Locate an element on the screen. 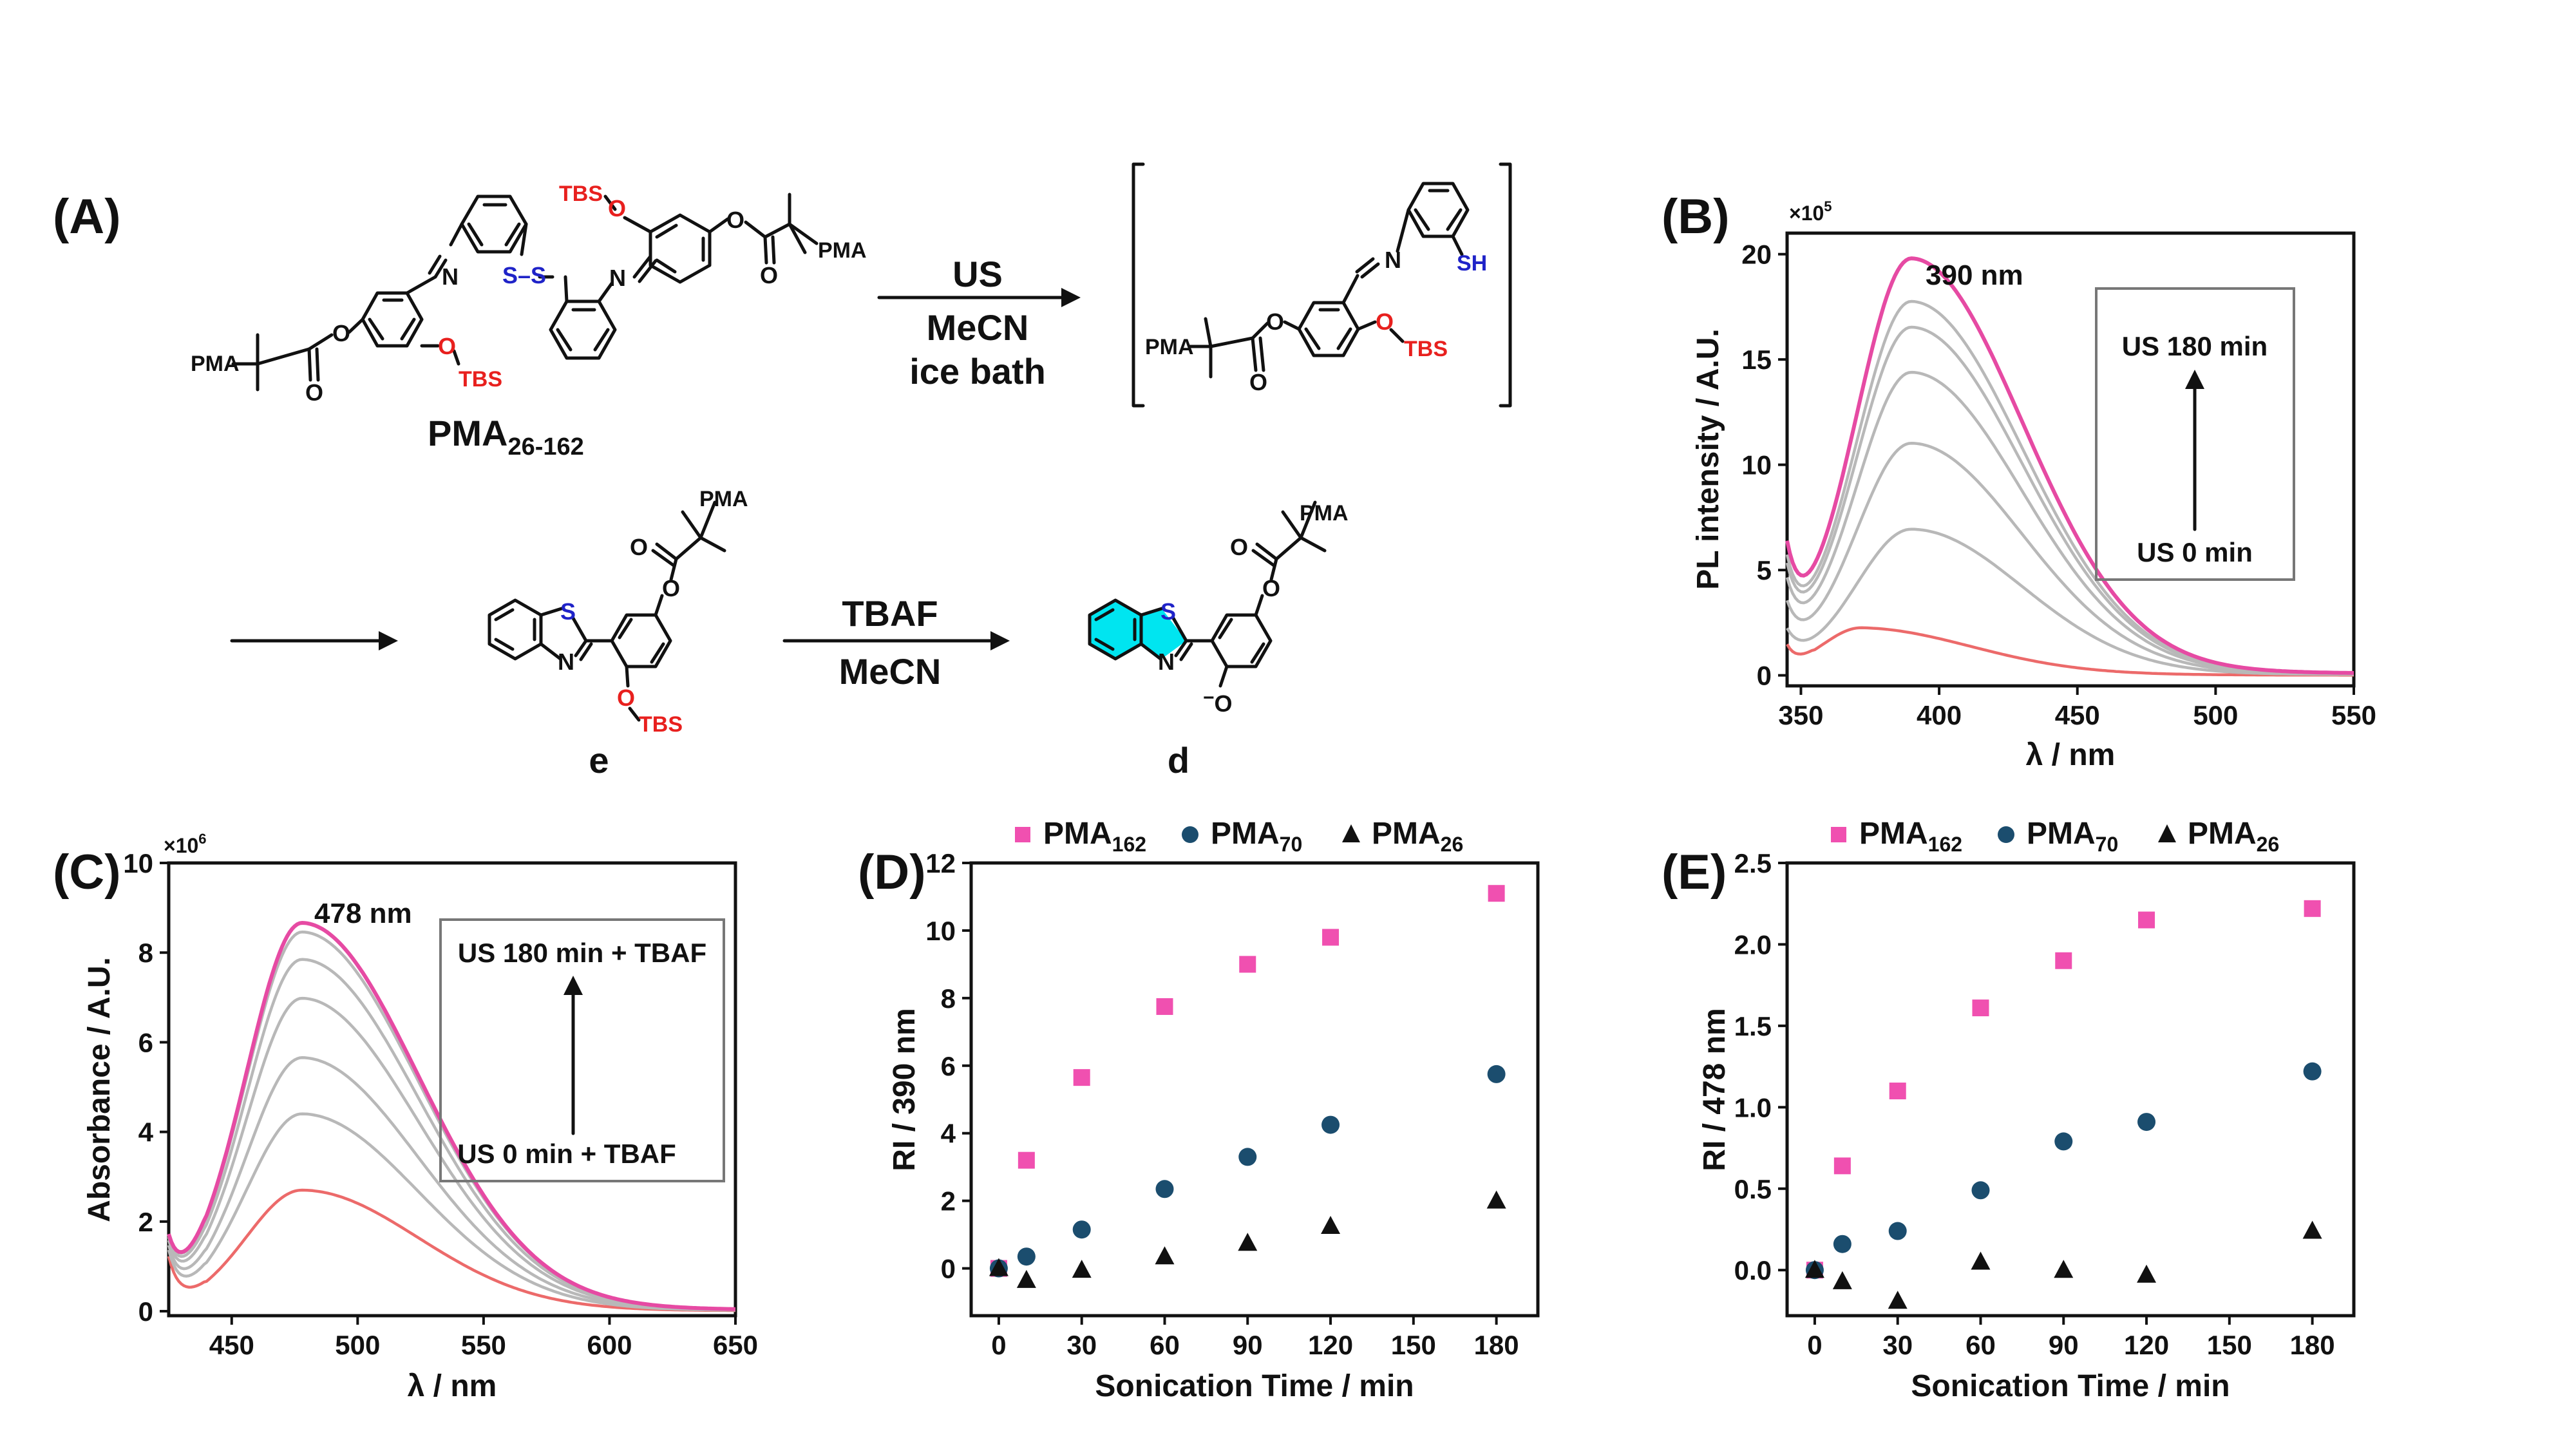 The image size is (2576, 1449). compound-e-label: e is located at coordinates (599, 760).